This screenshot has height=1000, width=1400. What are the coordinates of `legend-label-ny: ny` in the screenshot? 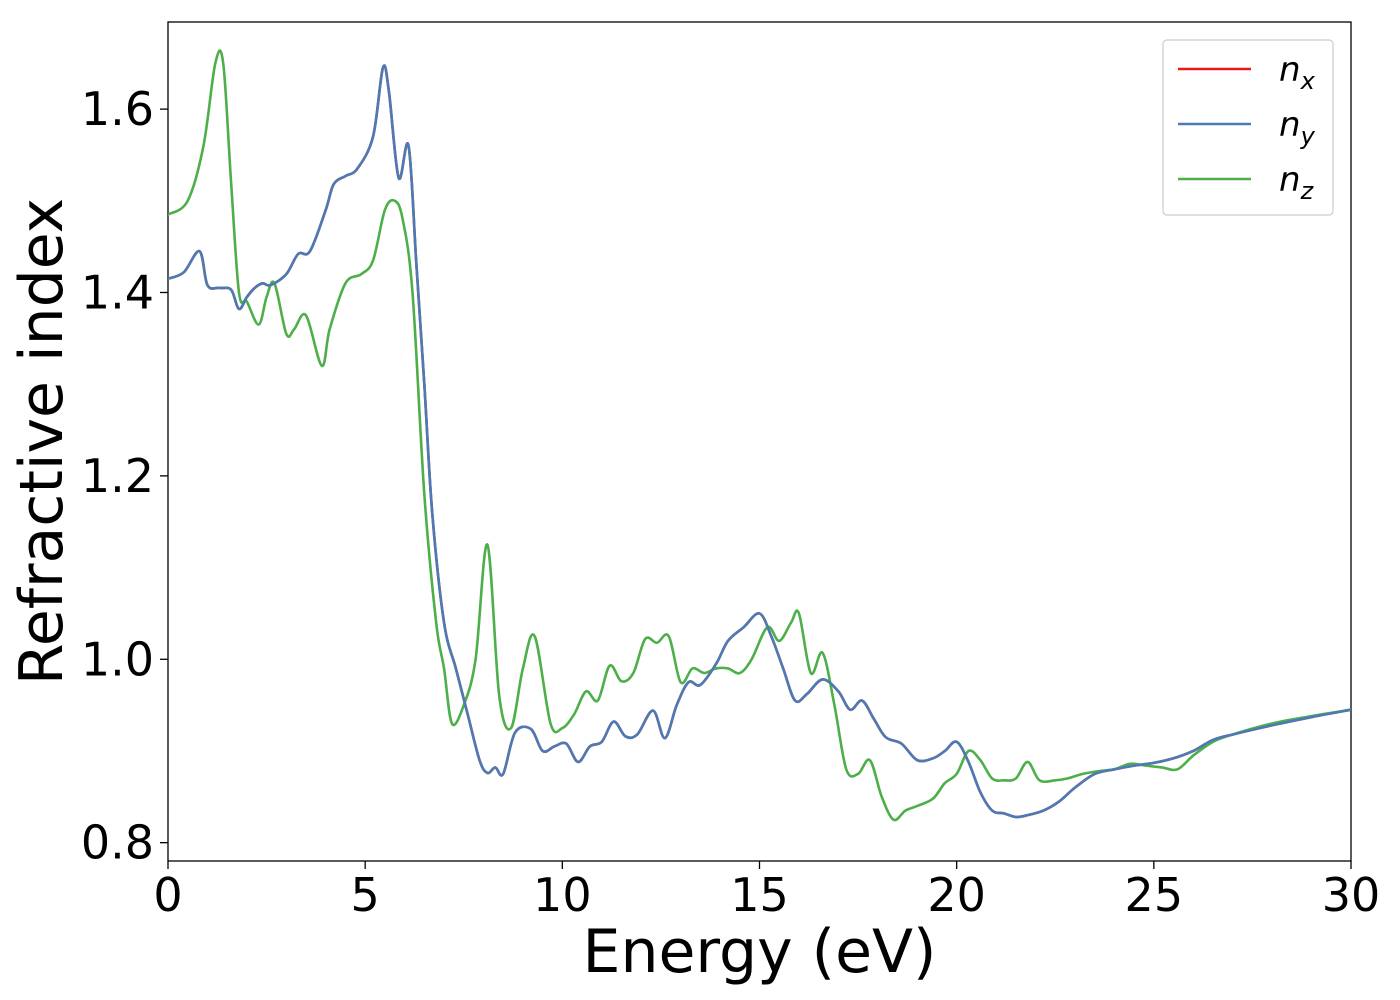 It's located at (1297, 127).